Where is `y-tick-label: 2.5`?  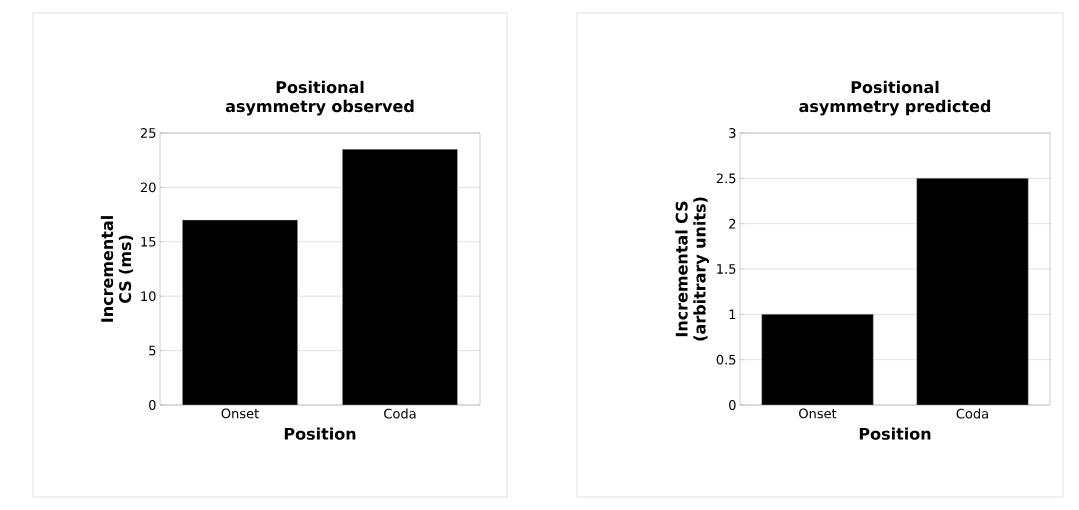 y-tick-label: 2.5 is located at coordinates (726, 178).